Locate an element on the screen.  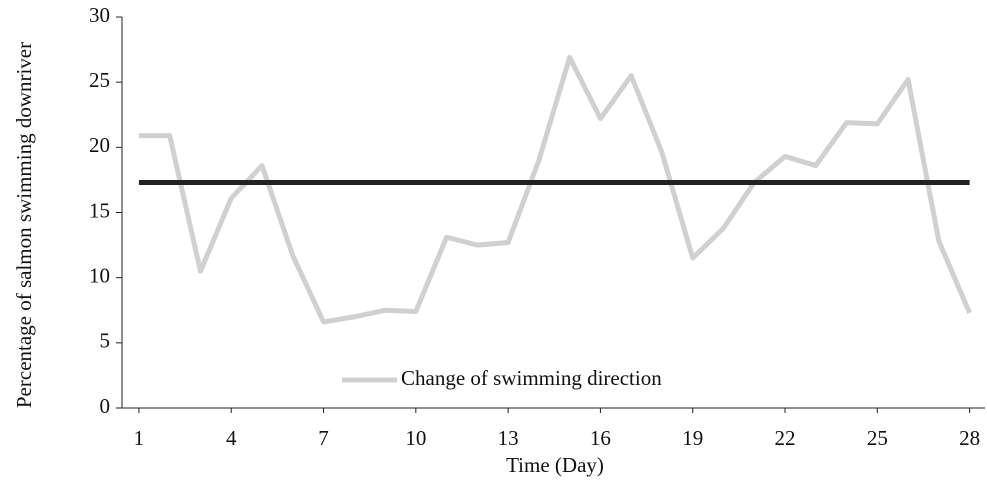
x-tick-label: 7 is located at coordinates (323, 438).